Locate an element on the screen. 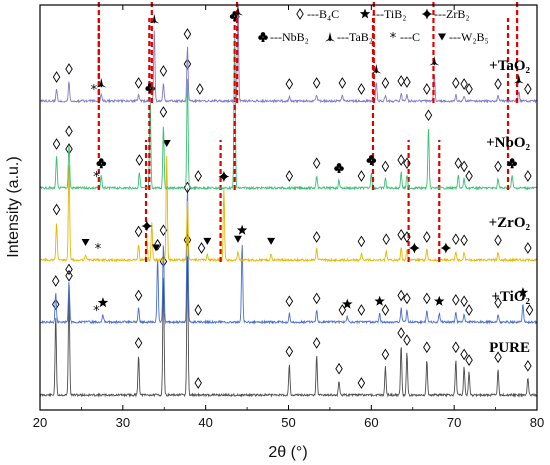 This screenshot has height=465, width=550. legend-item: * ---C is located at coordinates (405, 38).